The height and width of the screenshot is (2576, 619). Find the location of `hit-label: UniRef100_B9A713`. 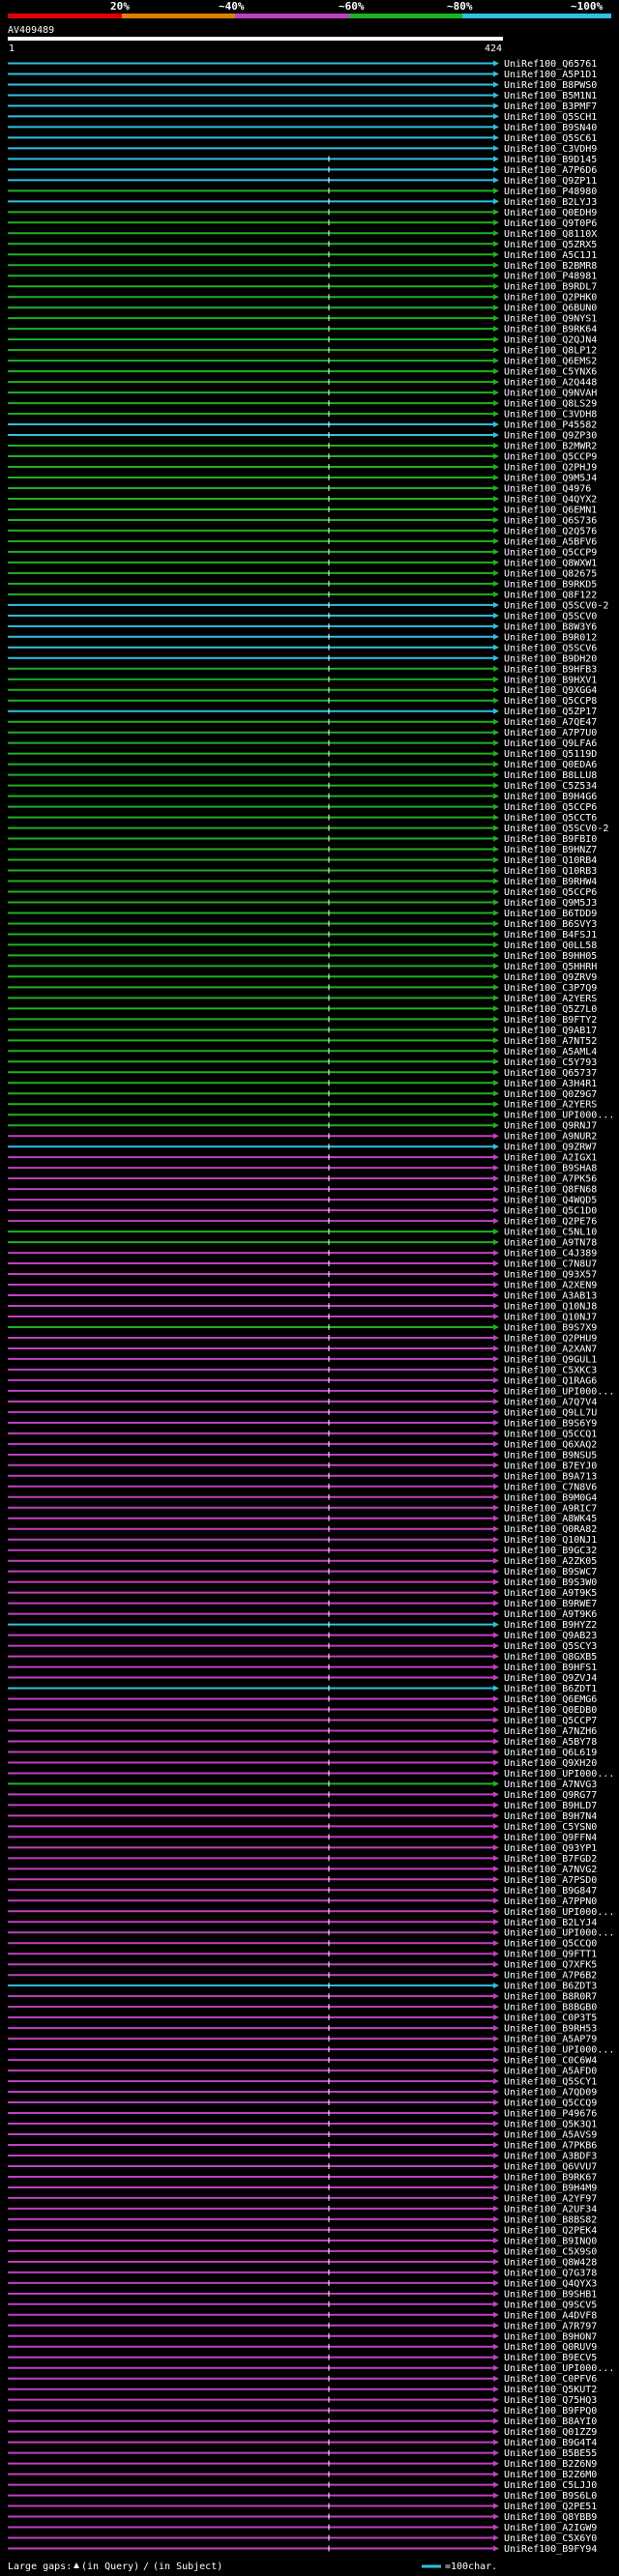

hit-label: UniRef100_B9A713 is located at coordinates (550, 1476).